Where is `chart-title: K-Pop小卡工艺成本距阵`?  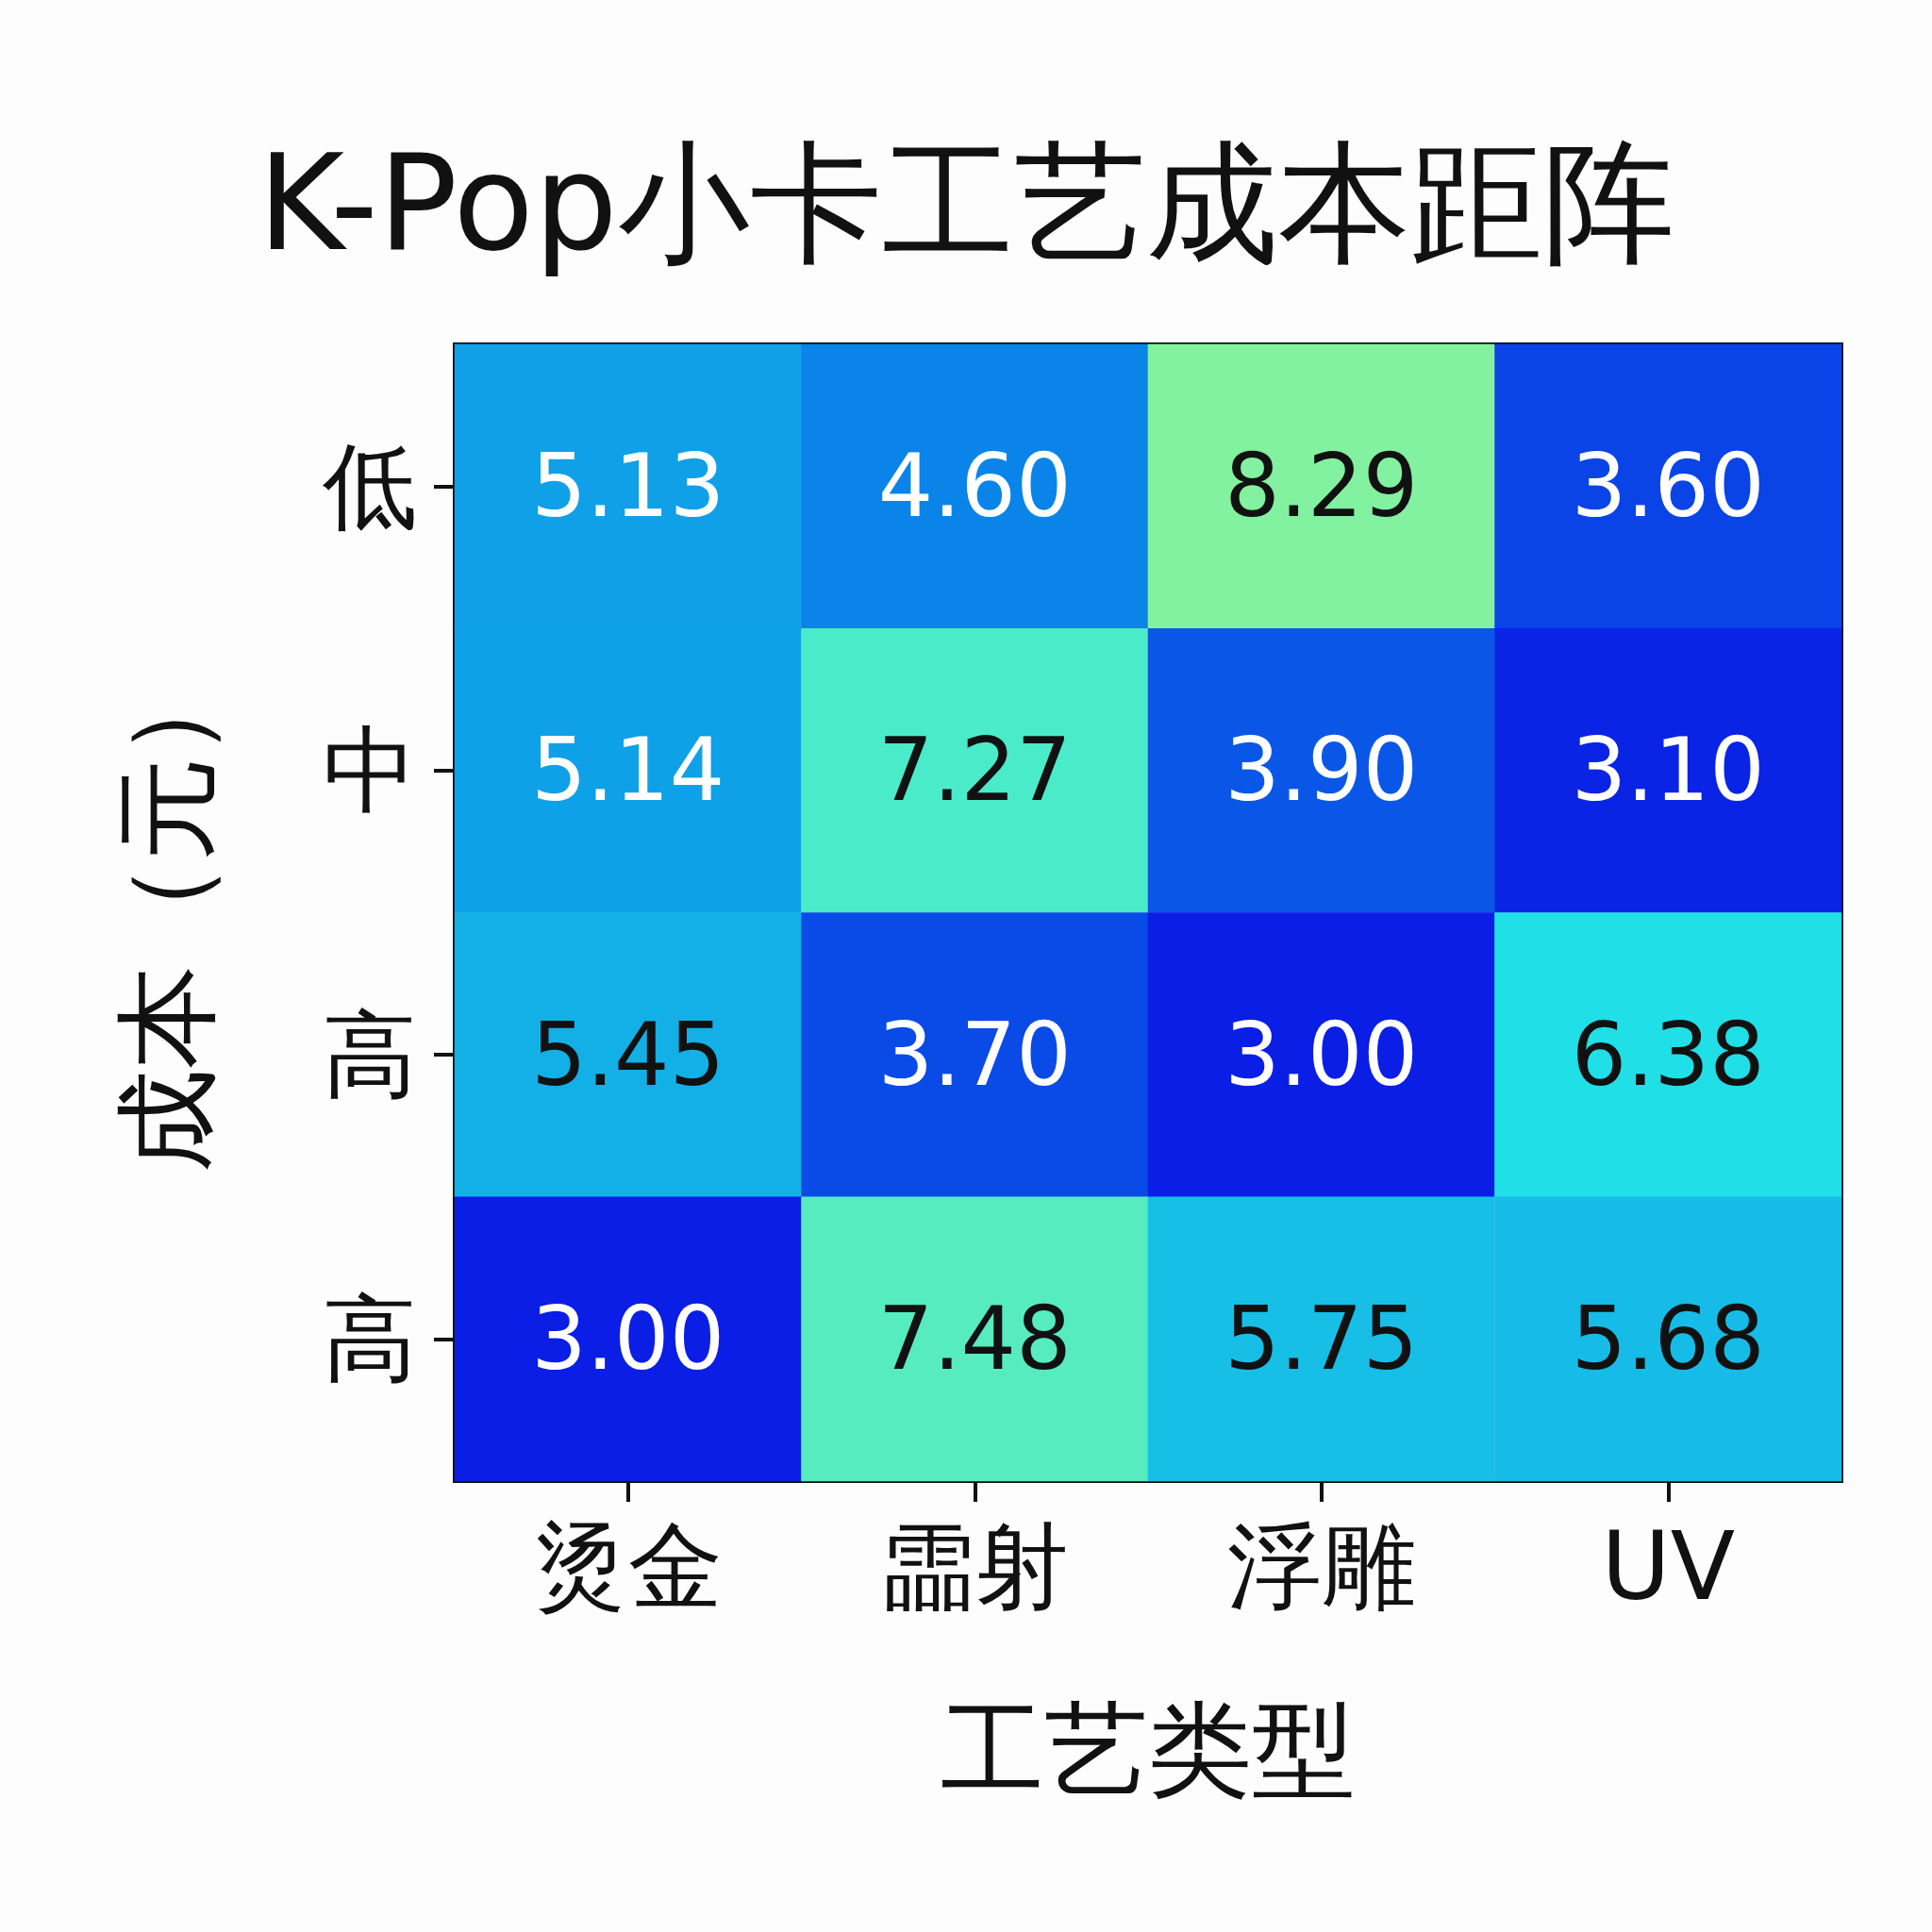 chart-title: K-Pop小卡工艺成本距阵 is located at coordinates (966, 202).